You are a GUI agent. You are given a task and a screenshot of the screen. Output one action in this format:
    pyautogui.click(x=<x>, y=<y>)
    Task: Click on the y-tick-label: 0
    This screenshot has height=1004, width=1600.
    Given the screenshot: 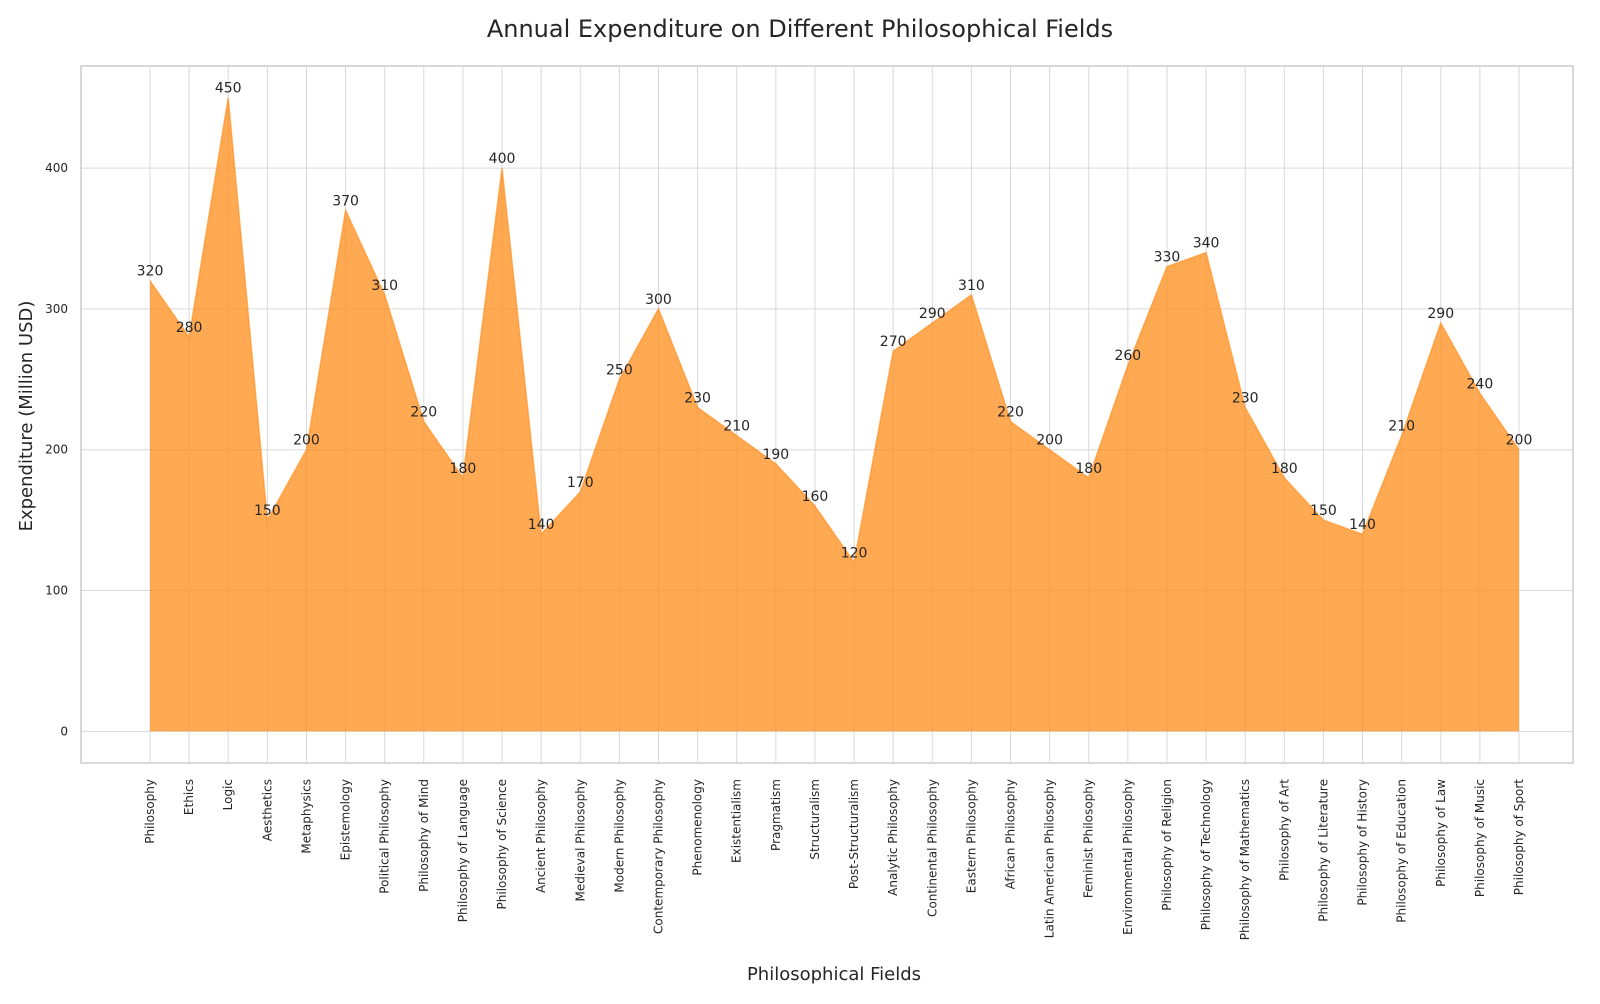 What is the action you would take?
    pyautogui.click(x=64, y=731)
    